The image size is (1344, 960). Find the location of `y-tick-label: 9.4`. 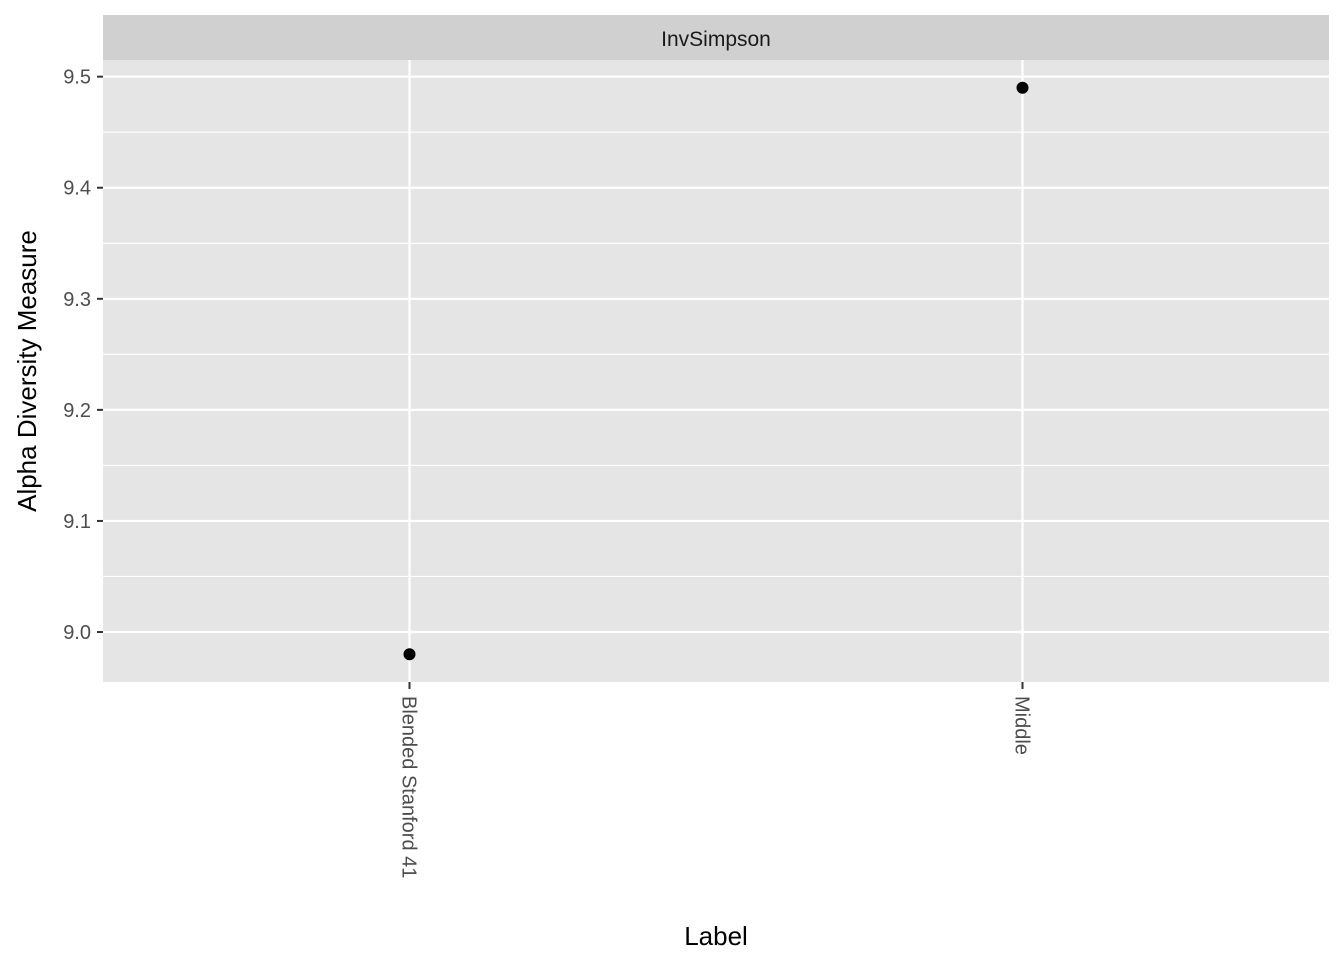

y-tick-label: 9.4 is located at coordinates (77, 189).